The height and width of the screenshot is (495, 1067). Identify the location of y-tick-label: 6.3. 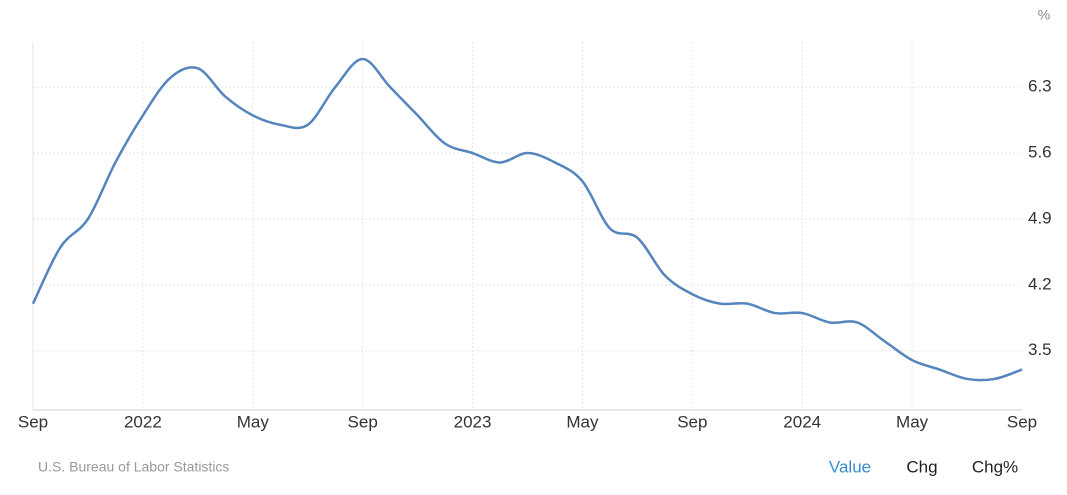
(1040, 86).